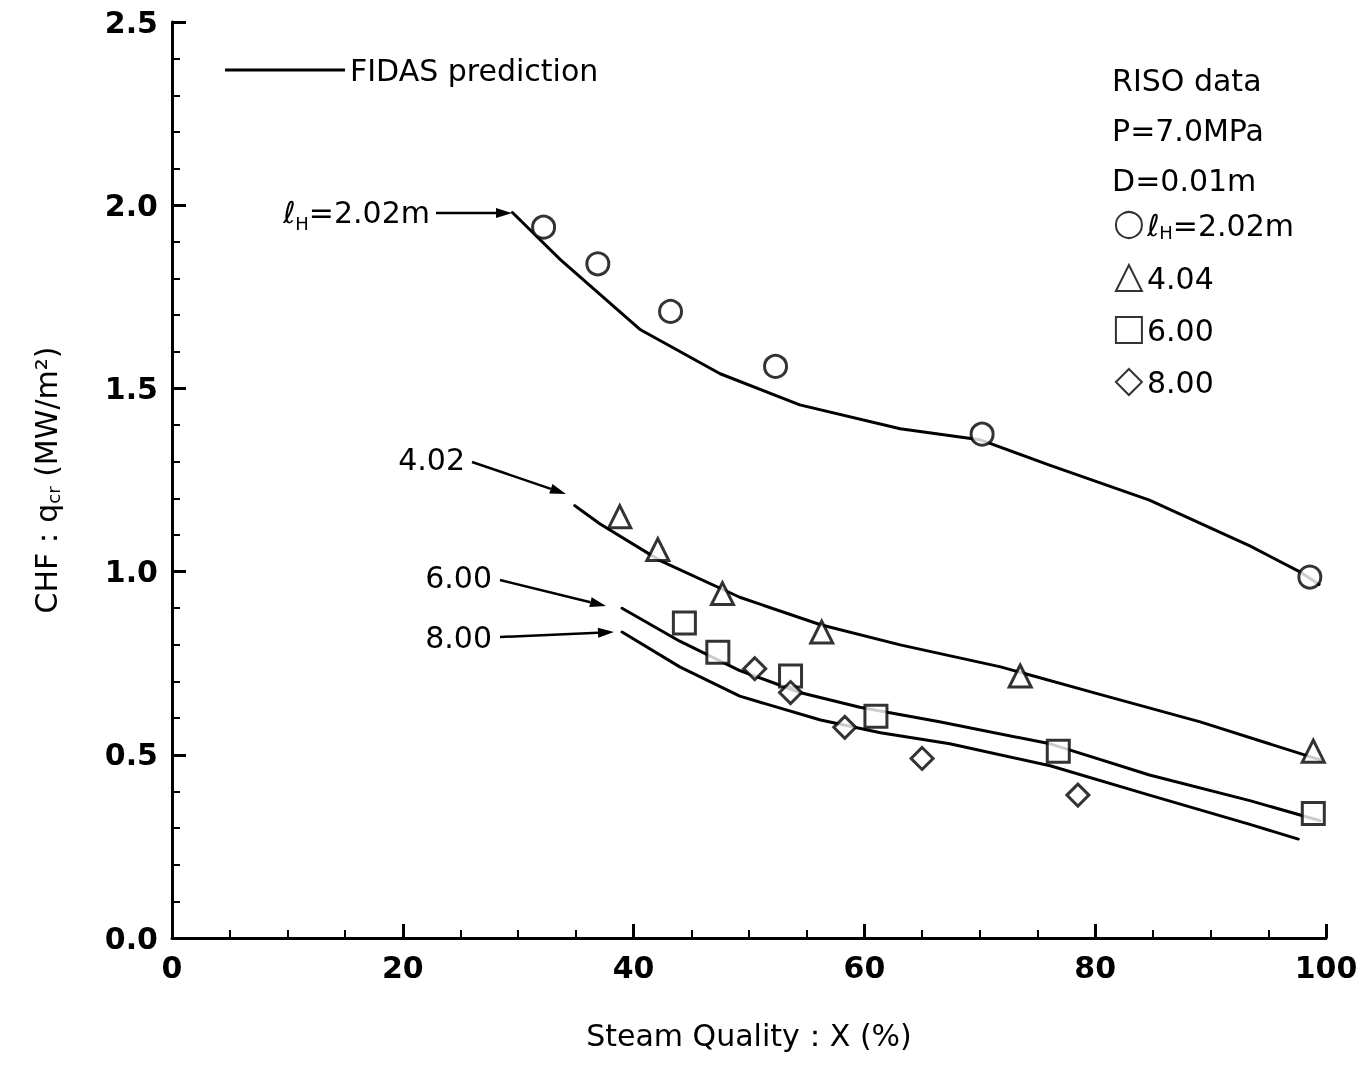  I want to click on y-tick-label: 0.5, so click(131, 755).